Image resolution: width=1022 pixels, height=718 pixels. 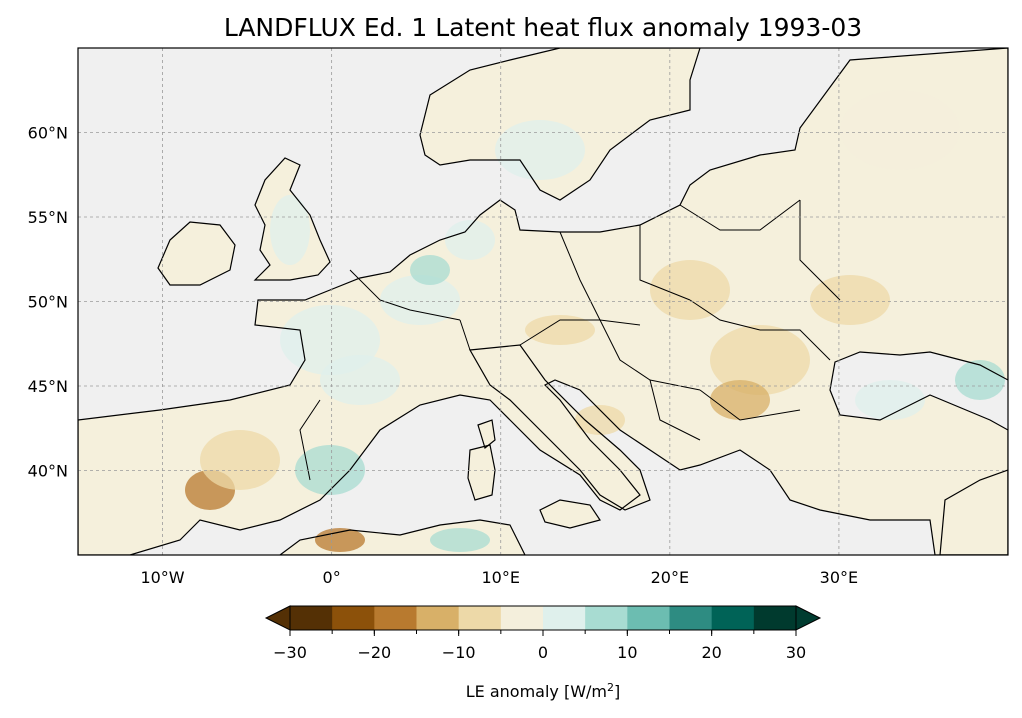 I want to click on coastline-corsica, so click(x=486, y=434).